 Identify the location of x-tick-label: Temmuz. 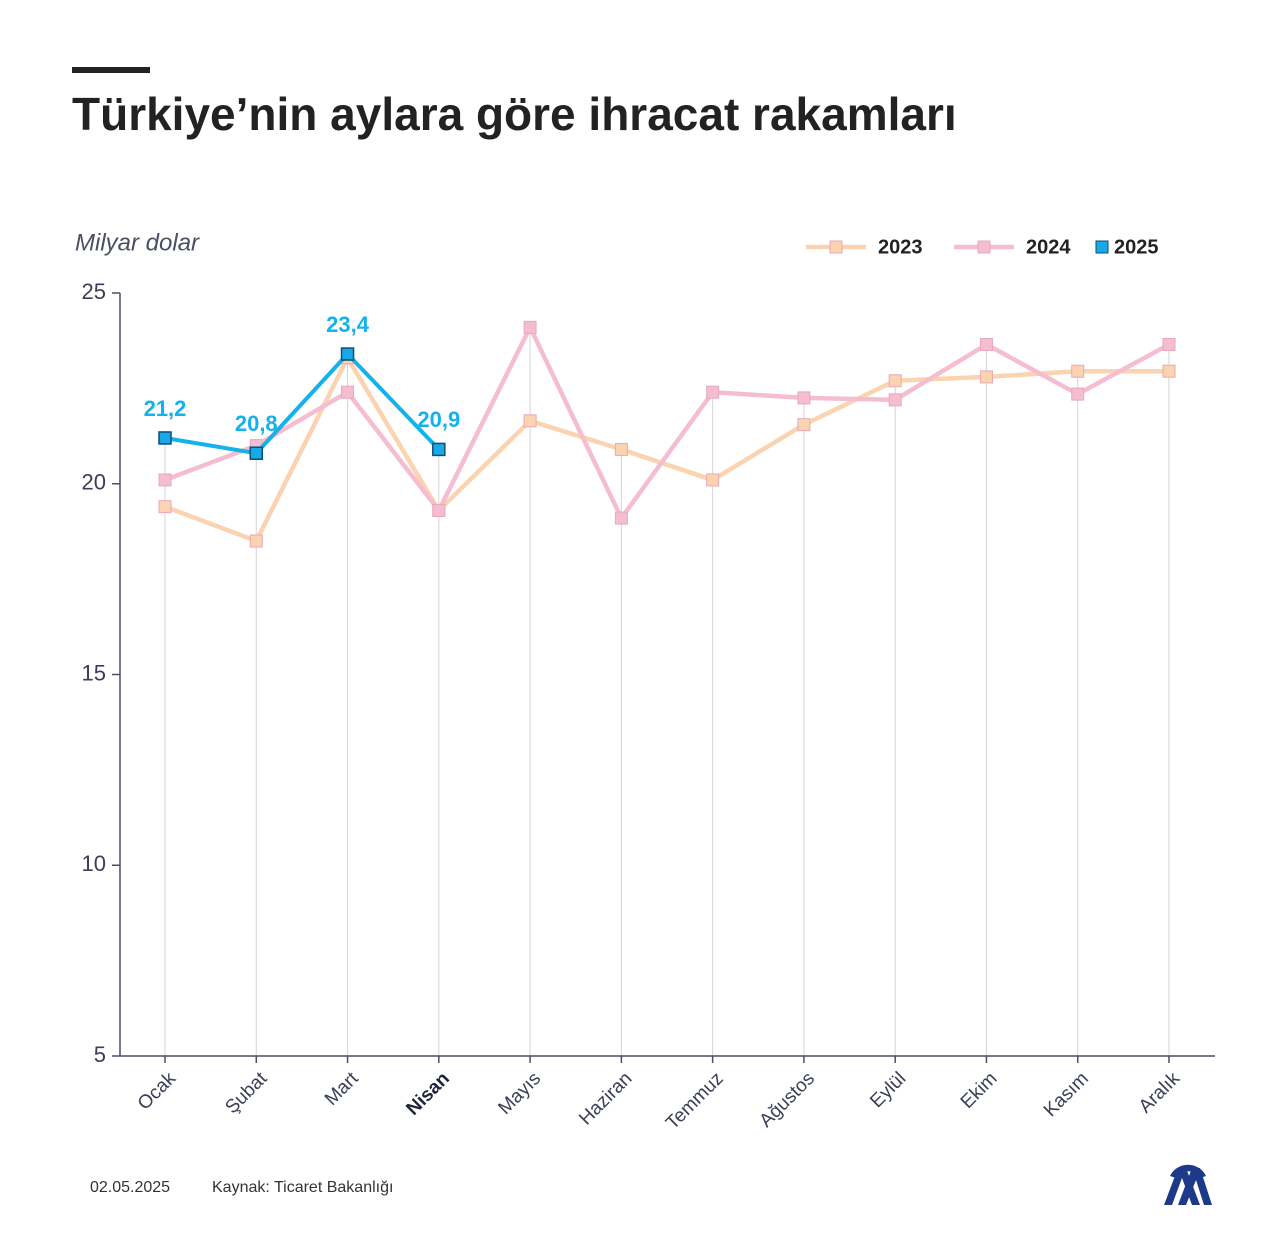
(695, 1101).